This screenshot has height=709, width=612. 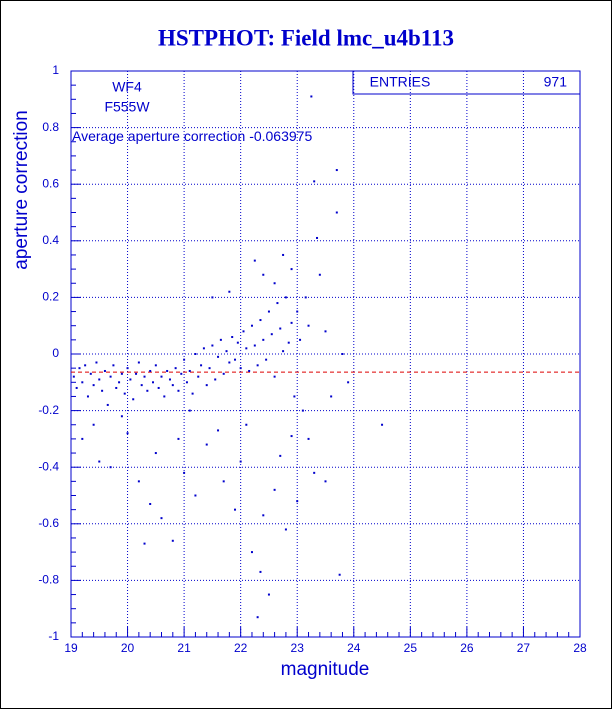 I want to click on x-tick-label: 22, so click(x=241, y=648).